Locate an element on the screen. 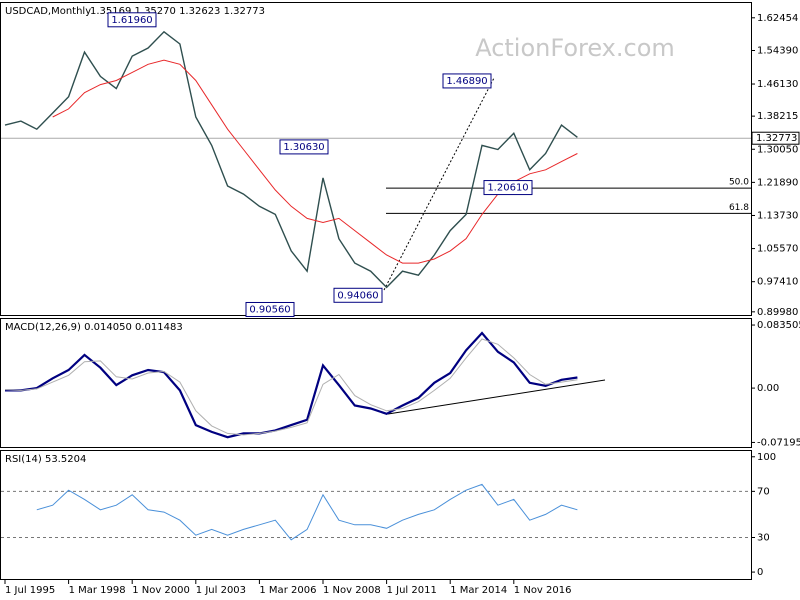 This screenshot has height=600, width=800. panel-title: USDCAD,Monthly is located at coordinates (48, 11).